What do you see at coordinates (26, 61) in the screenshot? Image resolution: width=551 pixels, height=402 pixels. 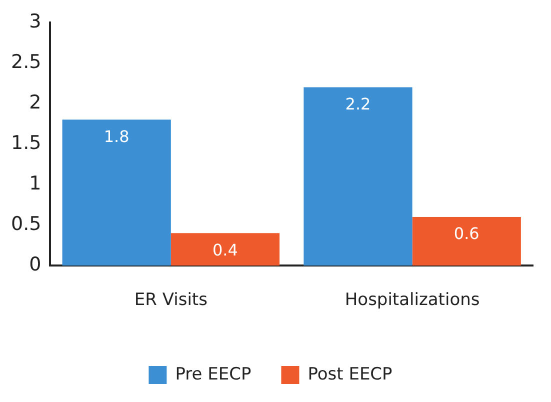 I see `y-tick-label: 2.5` at bounding box center [26, 61].